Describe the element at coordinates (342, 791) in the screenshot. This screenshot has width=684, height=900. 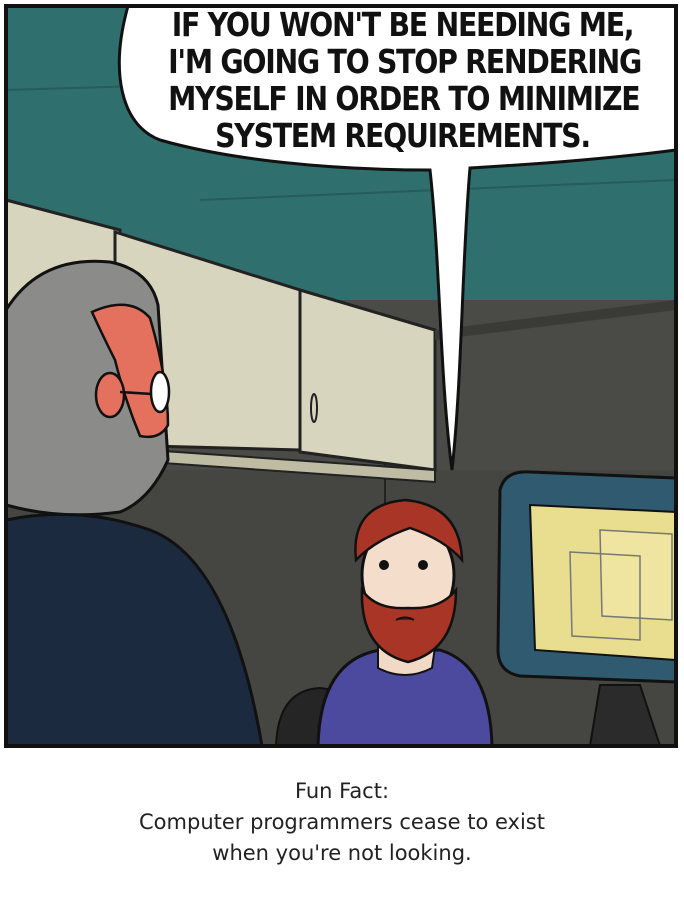
I see `caption-line-1: Fun Fact:` at that location.